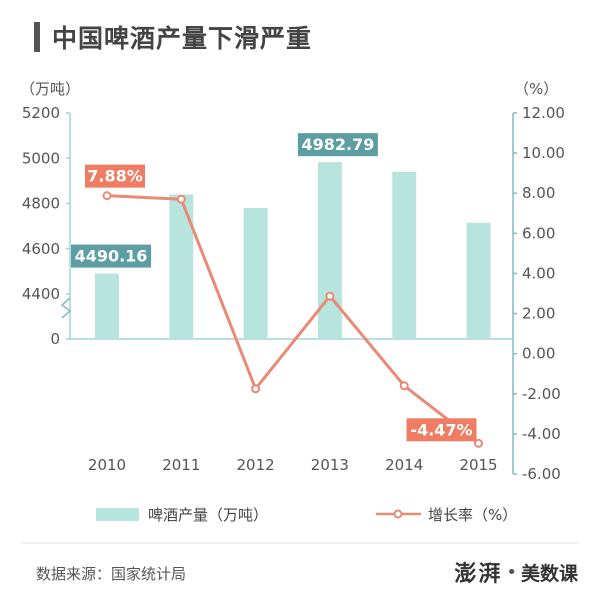  Describe the element at coordinates (111, 574) in the screenshot. I see `data-source: 数据来源：国家统计局` at that location.